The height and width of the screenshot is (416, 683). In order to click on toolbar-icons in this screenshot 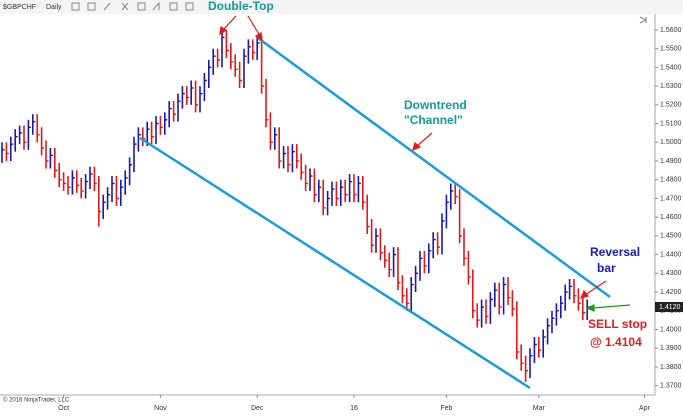, I will do `click(132, 6)`.